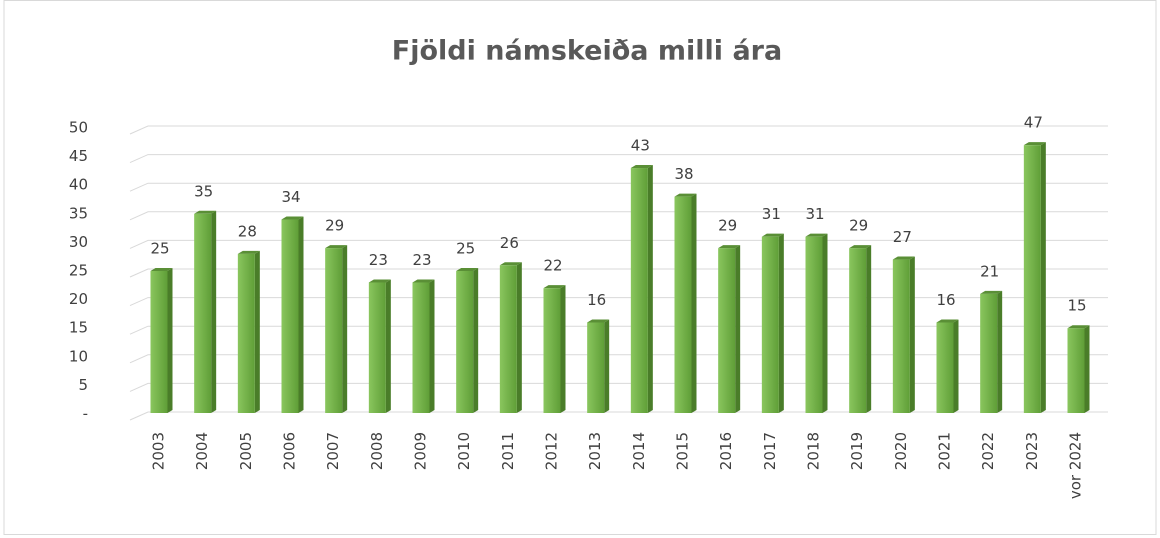 The height and width of the screenshot is (538, 1160). What do you see at coordinates (1076, 465) in the screenshot?
I see `x-tick-label: vor 2024` at bounding box center [1076, 465].